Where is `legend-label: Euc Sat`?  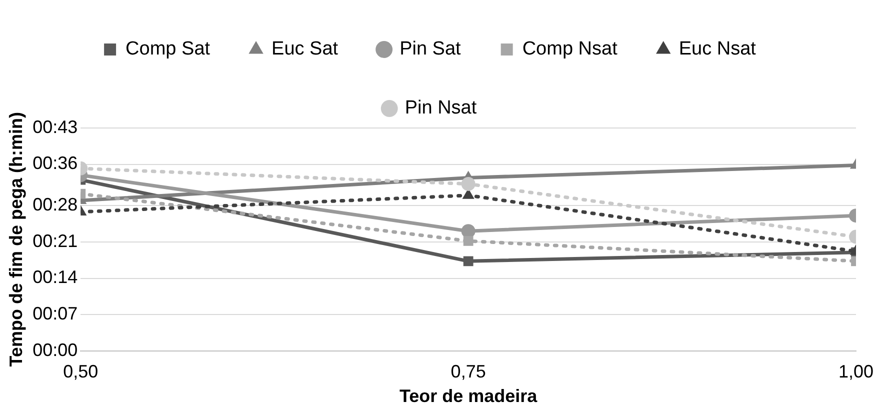 legend-label: Euc Sat is located at coordinates (305, 49).